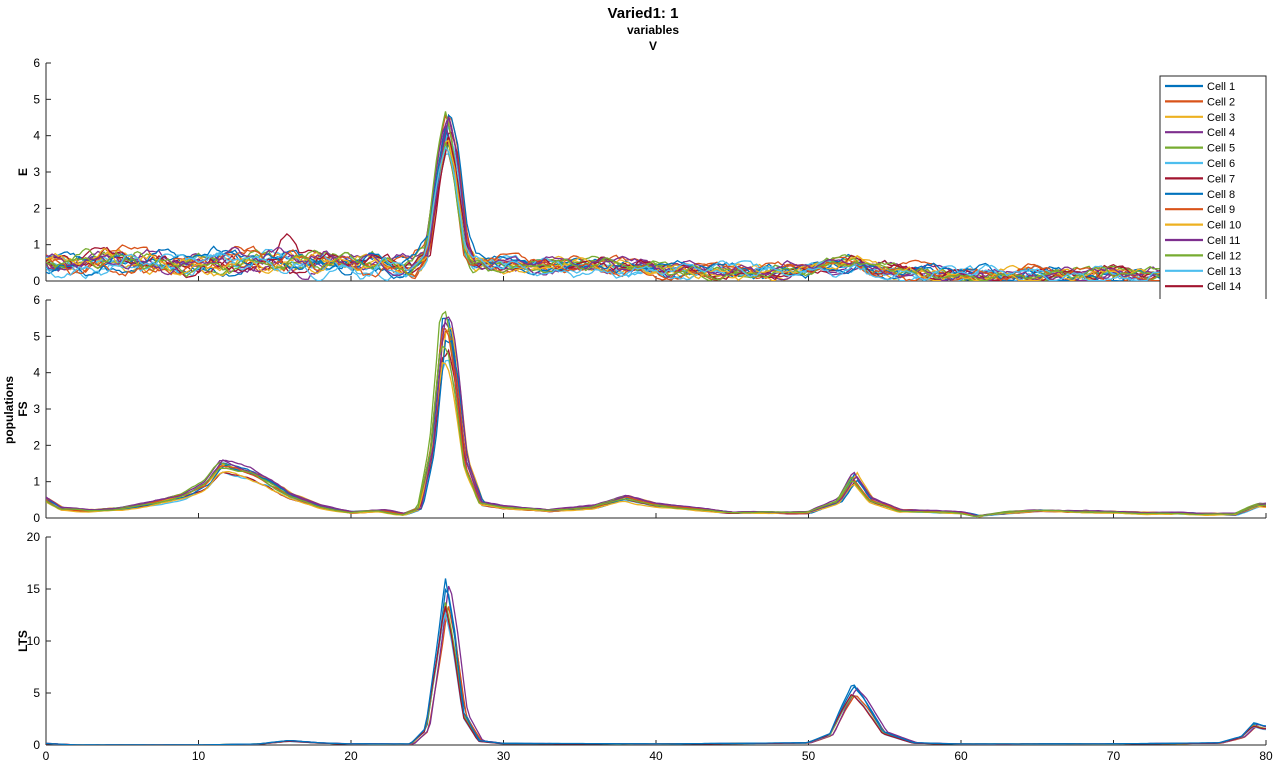 Image resolution: width=1276 pixels, height=765 pixels. Describe the element at coordinates (199, 756) in the screenshot. I see `x-tick-label: 10` at that location.